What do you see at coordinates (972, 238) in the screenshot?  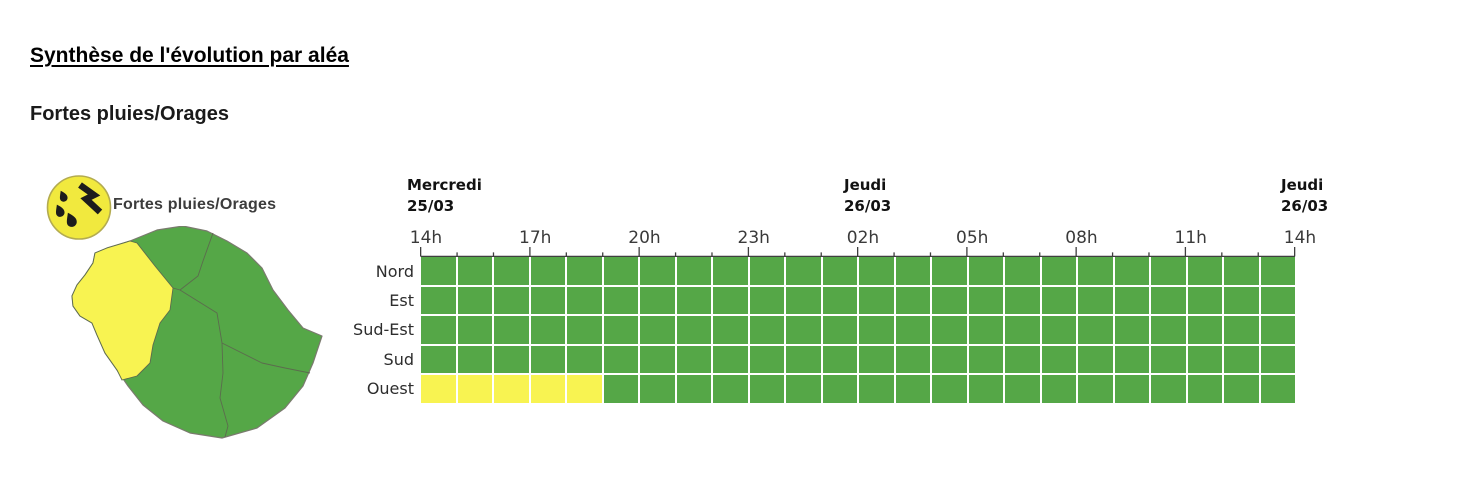 I see `hour-label-5: 05h` at bounding box center [972, 238].